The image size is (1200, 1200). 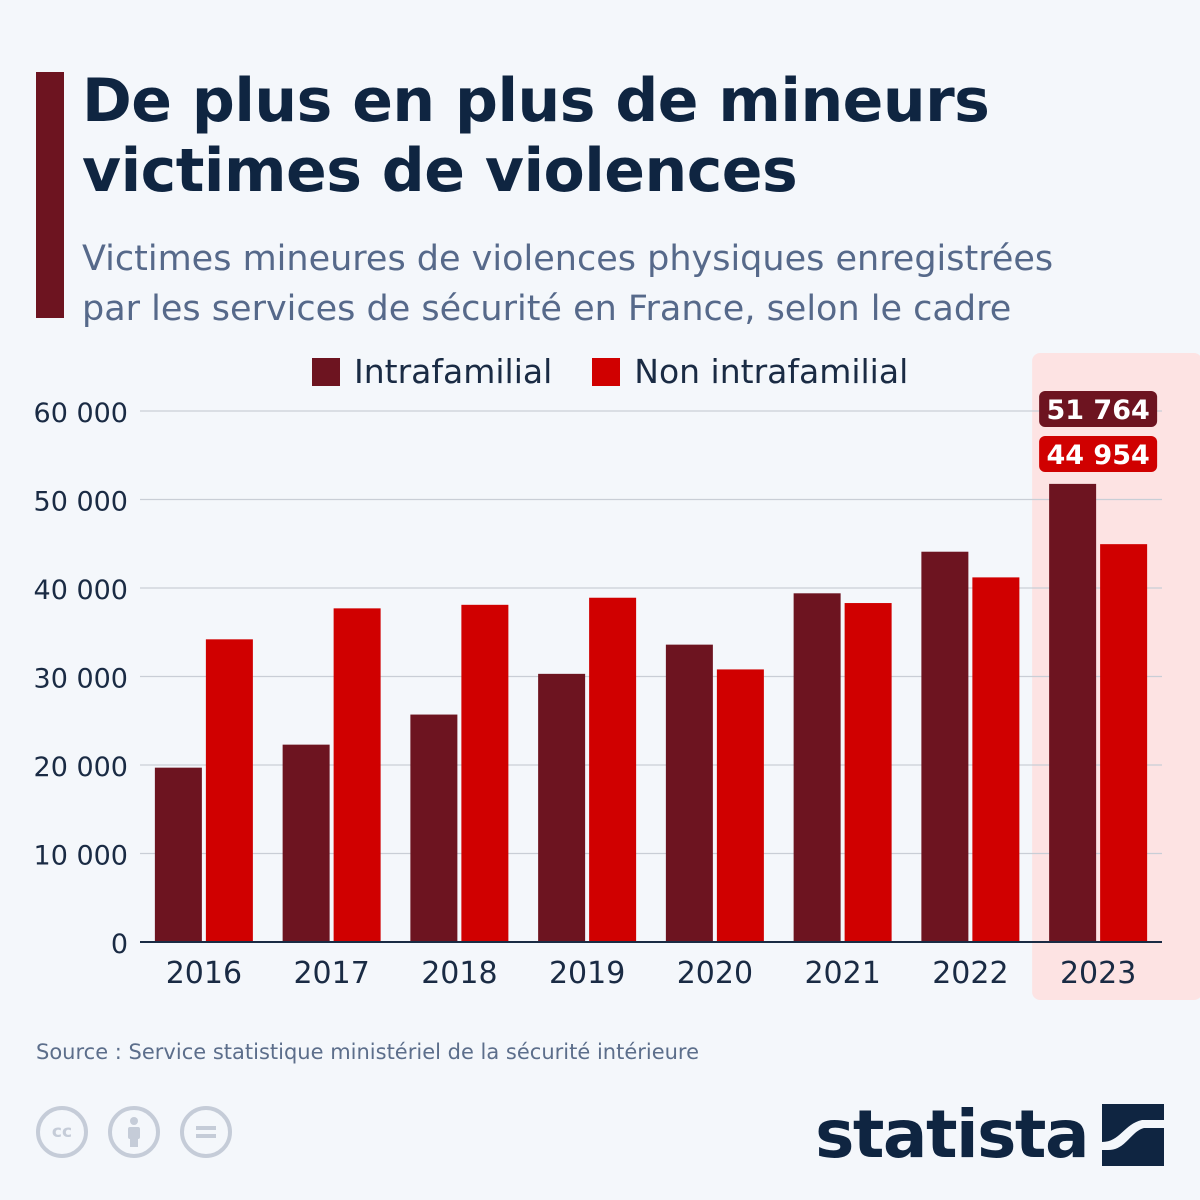 I want to click on x-tick-label: 2023, so click(x=1098, y=973).